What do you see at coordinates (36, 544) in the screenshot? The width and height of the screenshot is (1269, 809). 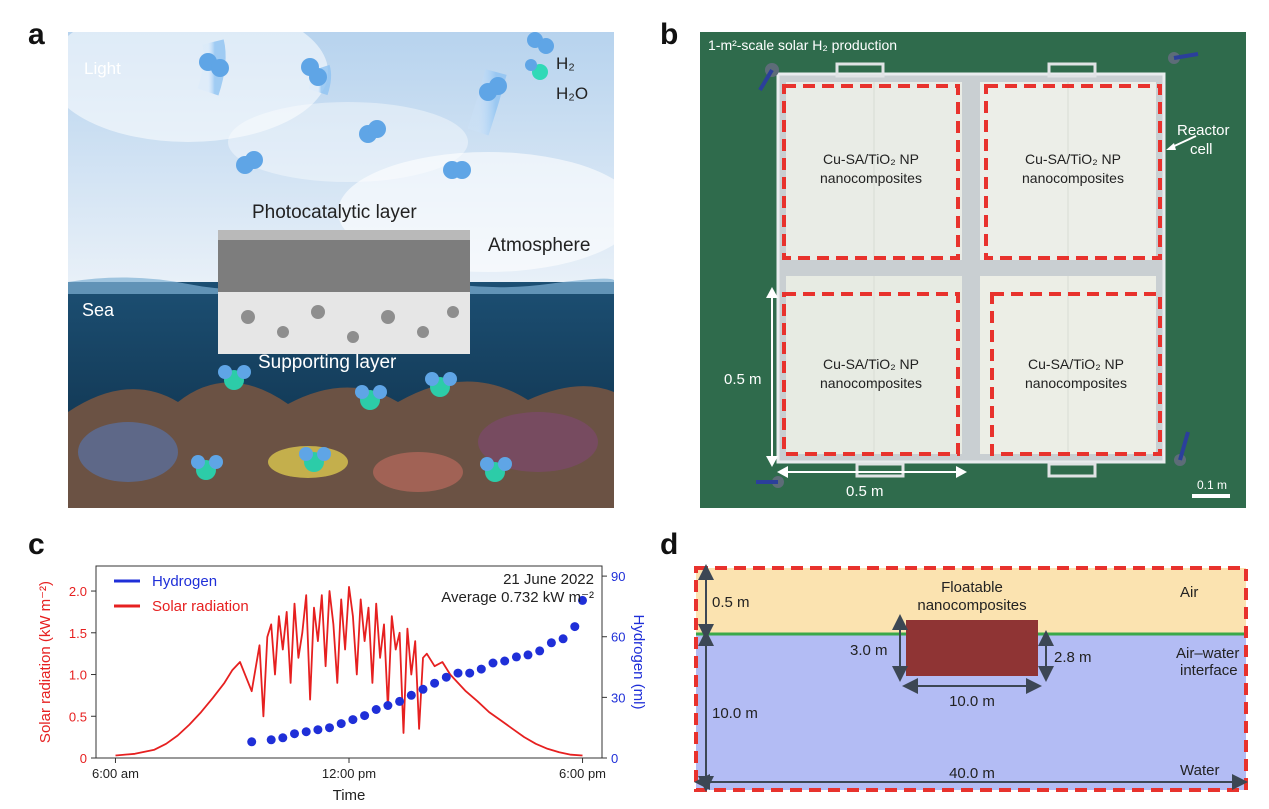 I see `panel-c-label: c` at bounding box center [36, 544].